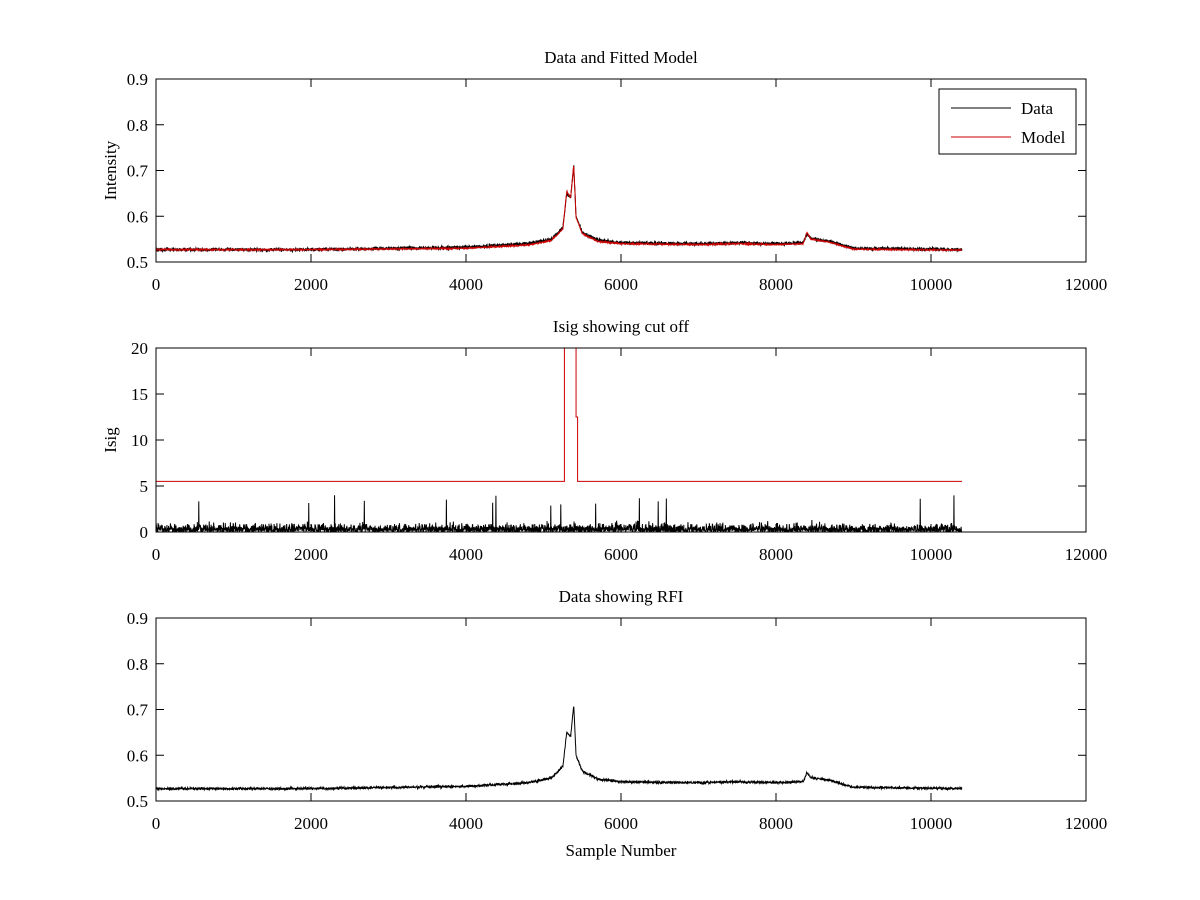 Image resolution: width=1200 pixels, height=900 pixels. I want to click on legend: Data Model, so click(1007, 121).